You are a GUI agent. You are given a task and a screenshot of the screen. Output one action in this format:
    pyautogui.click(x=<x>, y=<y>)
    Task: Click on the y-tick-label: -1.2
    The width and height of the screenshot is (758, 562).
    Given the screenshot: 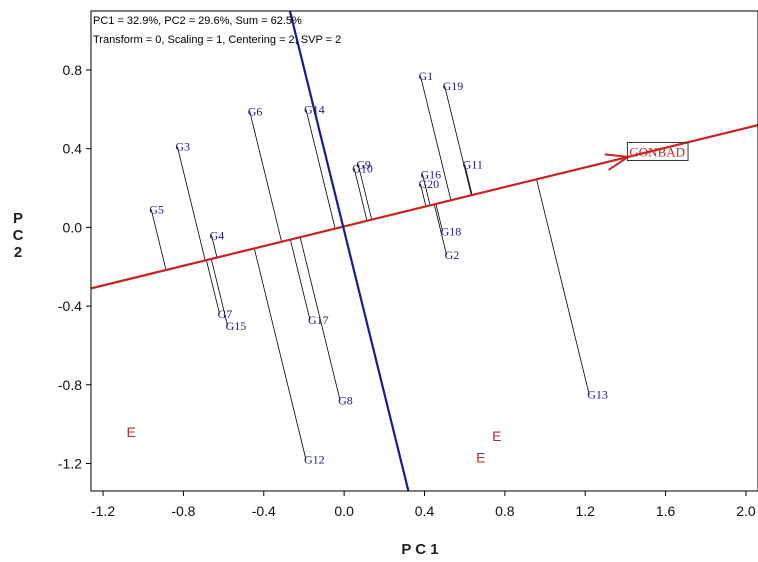 What is the action you would take?
    pyautogui.click(x=70, y=463)
    